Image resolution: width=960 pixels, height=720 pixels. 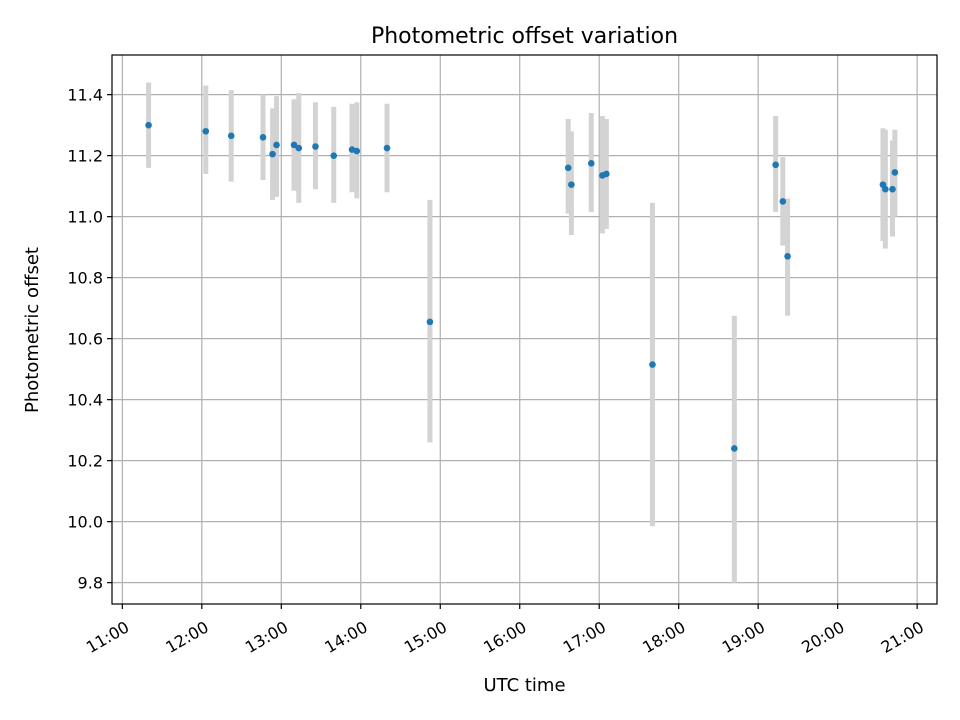 What do you see at coordinates (85, 400) in the screenshot?
I see `y-tick-label: 10.4` at bounding box center [85, 400].